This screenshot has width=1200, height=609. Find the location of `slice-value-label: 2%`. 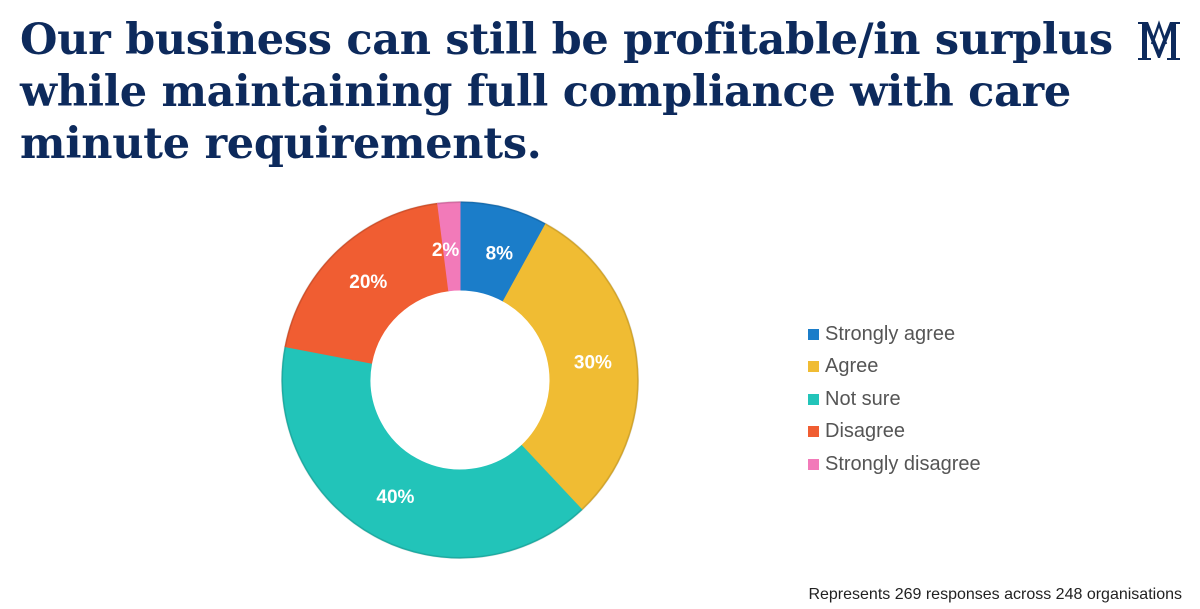

slice-value-label: 2% is located at coordinates (446, 250).